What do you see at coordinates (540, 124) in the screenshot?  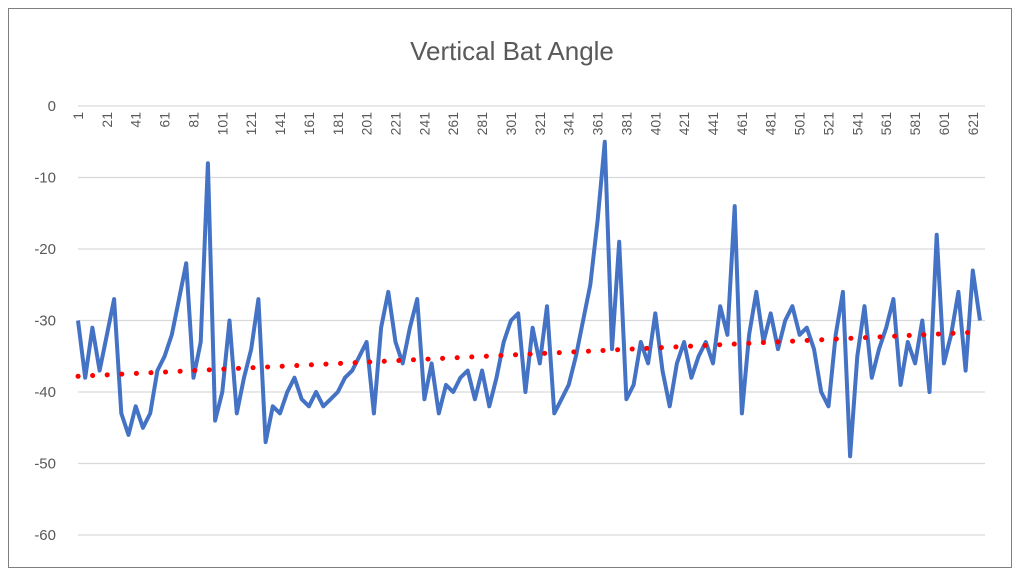 I see `x-tick-label: 321` at bounding box center [540, 124].